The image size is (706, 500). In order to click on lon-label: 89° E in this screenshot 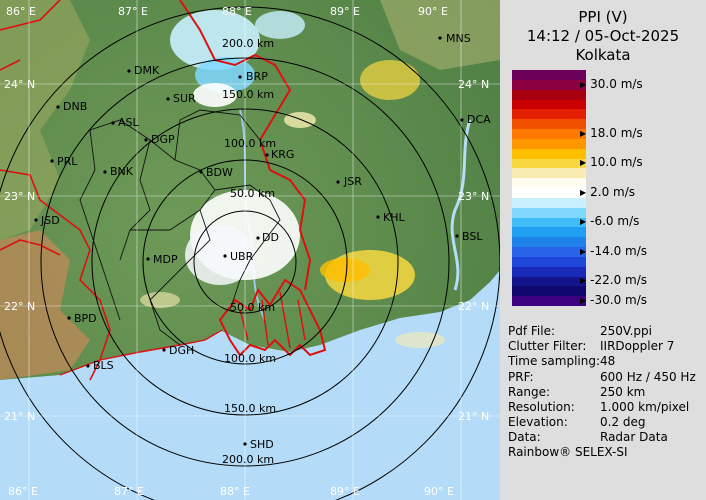, I will do `click(345, 491)`.